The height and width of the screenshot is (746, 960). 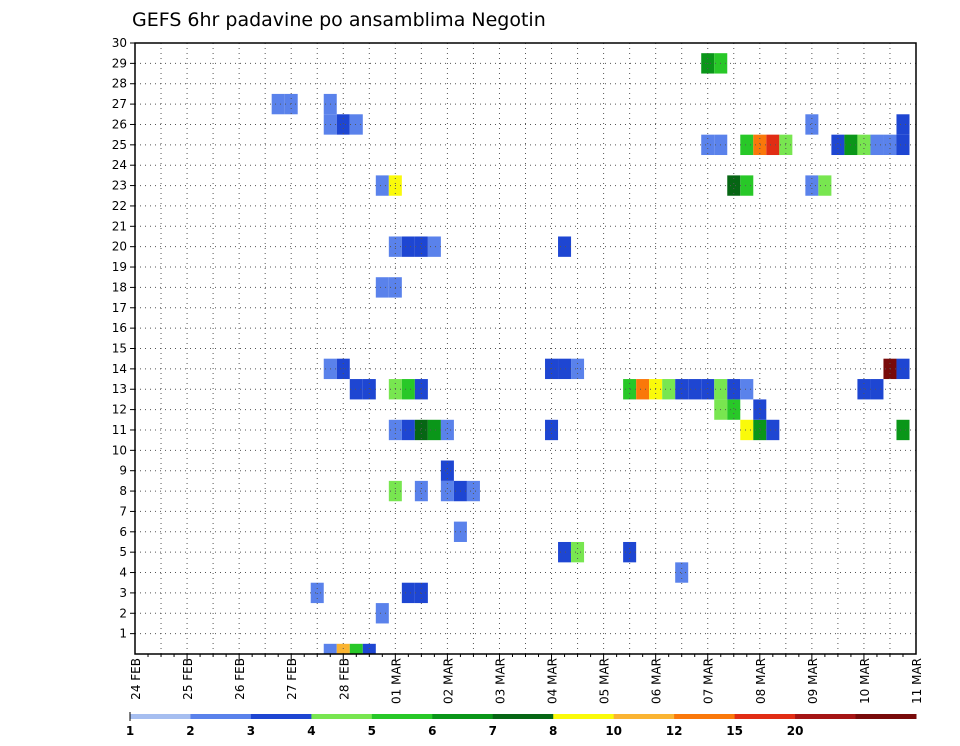 I want to click on colorbar-label: 6, so click(x=432, y=731).